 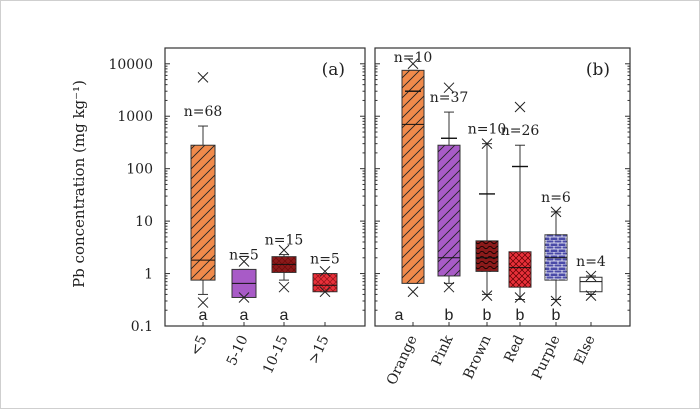 What do you see at coordinates (546, 357) in the screenshot?
I see `x-tick-label: Purple` at bounding box center [546, 357].